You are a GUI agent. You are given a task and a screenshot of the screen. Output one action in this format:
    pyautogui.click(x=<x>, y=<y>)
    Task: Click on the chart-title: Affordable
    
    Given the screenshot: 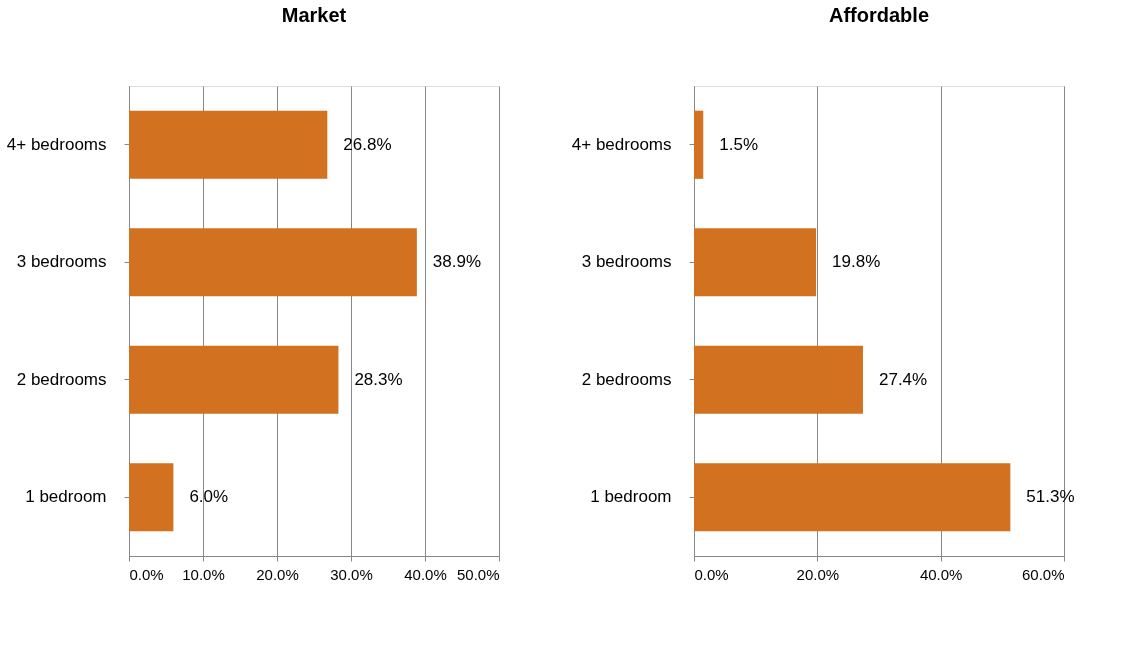 What is the action you would take?
    pyautogui.click(x=879, y=15)
    